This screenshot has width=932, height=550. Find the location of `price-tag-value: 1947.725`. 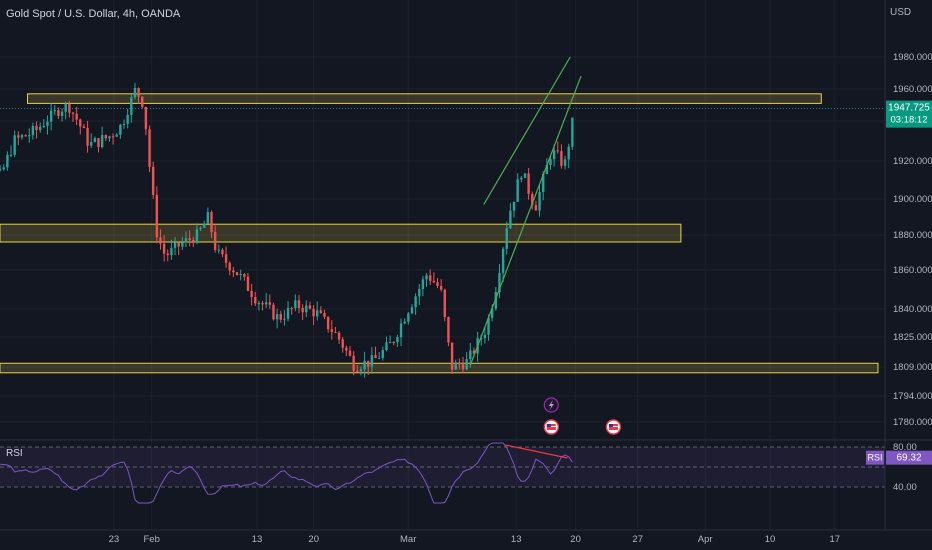

price-tag-value: 1947.725 is located at coordinates (909, 108).